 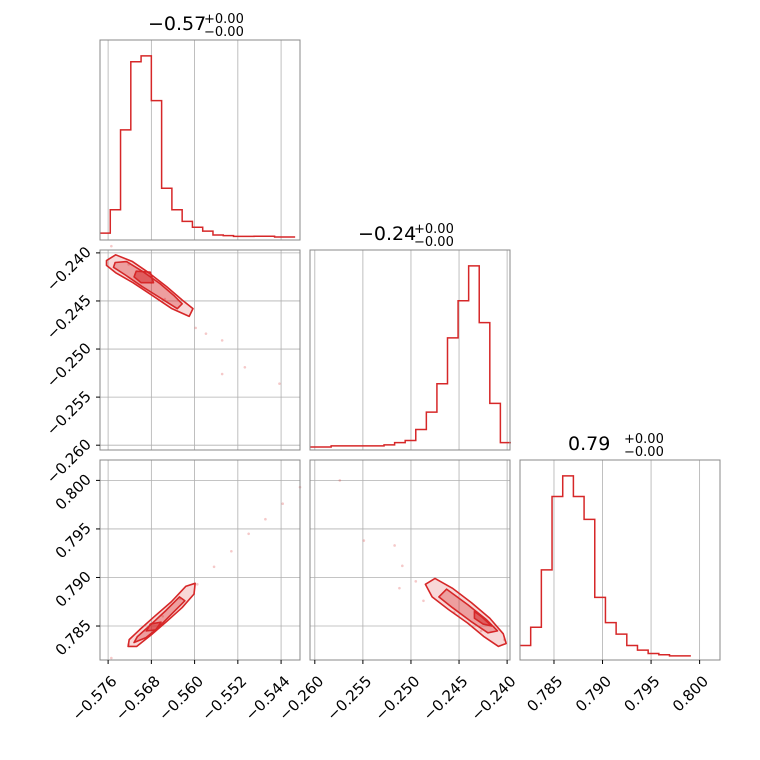 What do you see at coordinates (644, 439) in the screenshot?
I see `title-upper-err-2: +0.00` at bounding box center [644, 439].